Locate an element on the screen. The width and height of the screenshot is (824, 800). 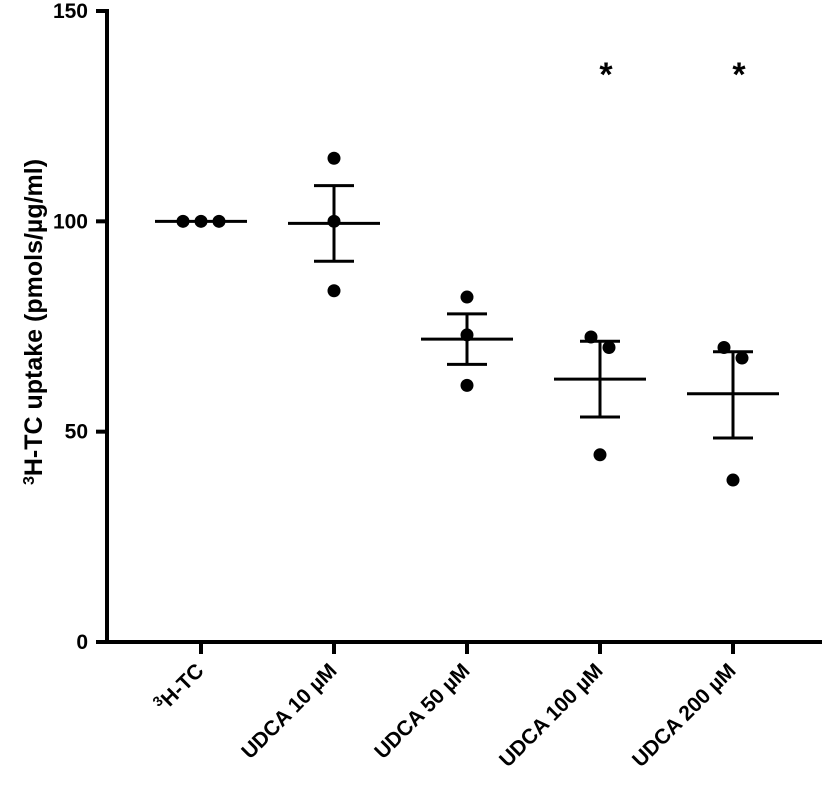
y-axis-label: 3H-TC uptake (pmols/µg/ml) is located at coordinates (34, 322).